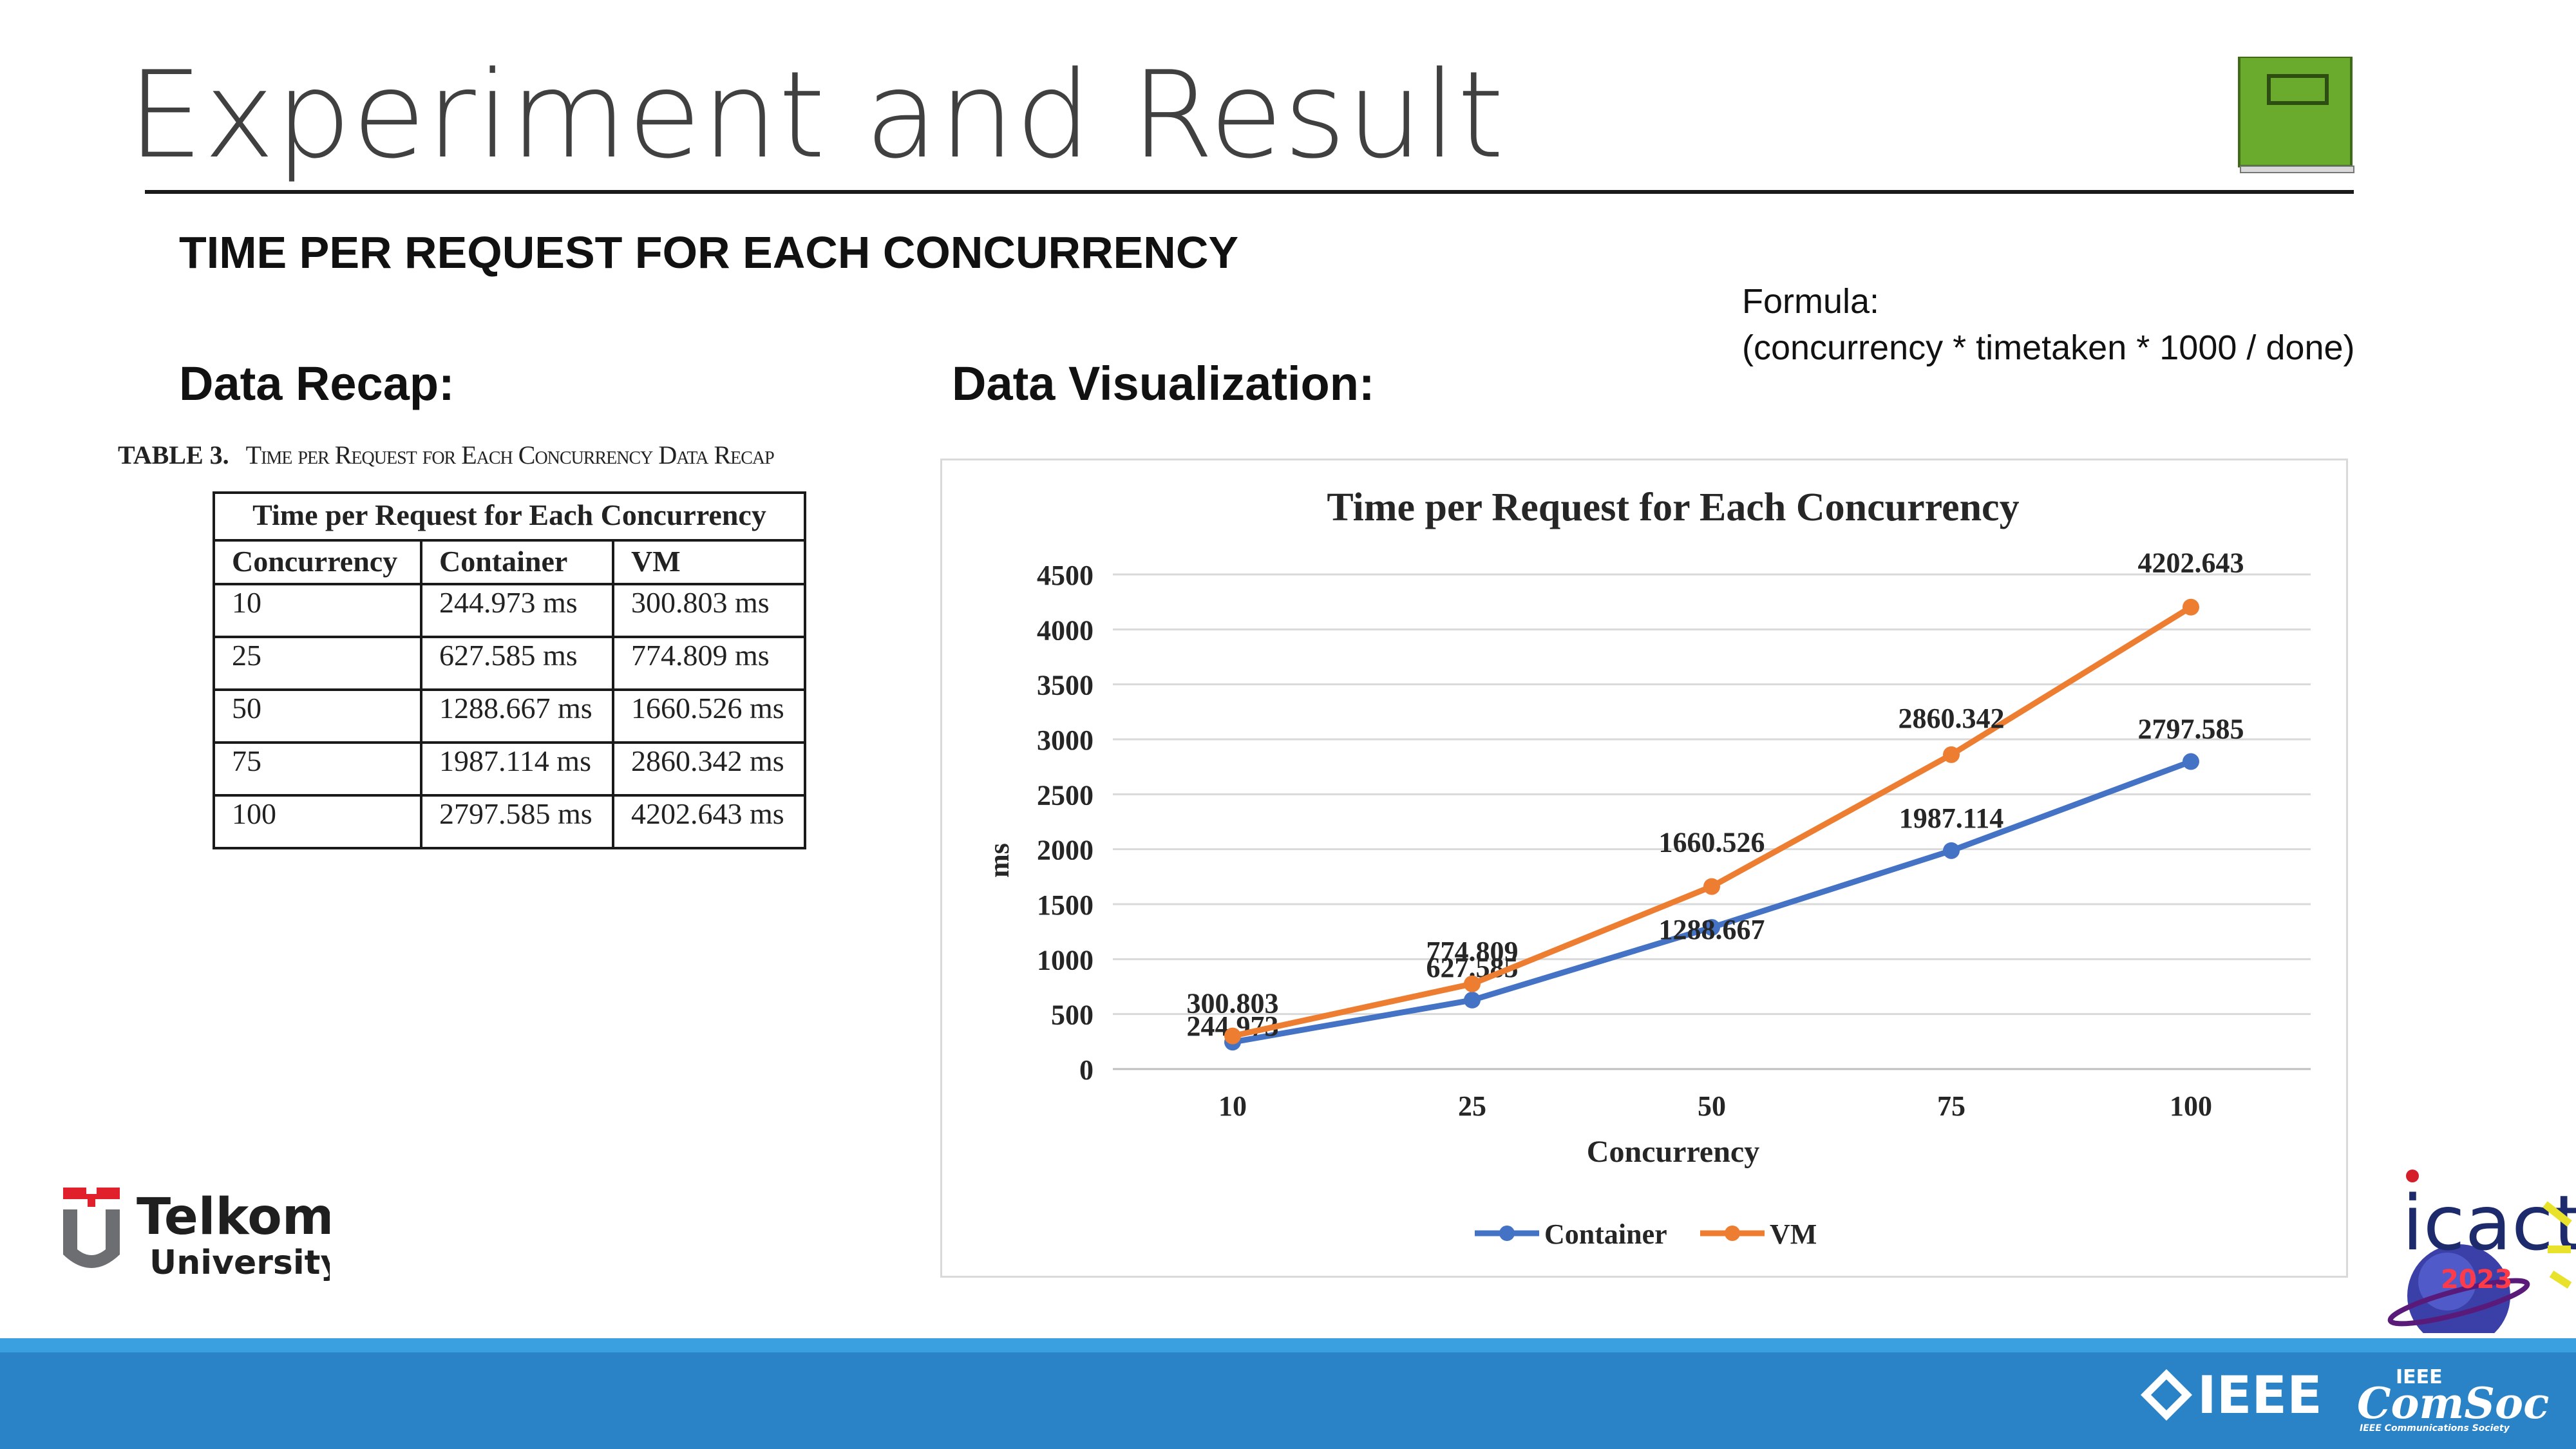 This screenshot has width=2576, height=1449. Describe the element at coordinates (317, 383) in the screenshot. I see `data-recap-heading: Data Recap:` at that location.